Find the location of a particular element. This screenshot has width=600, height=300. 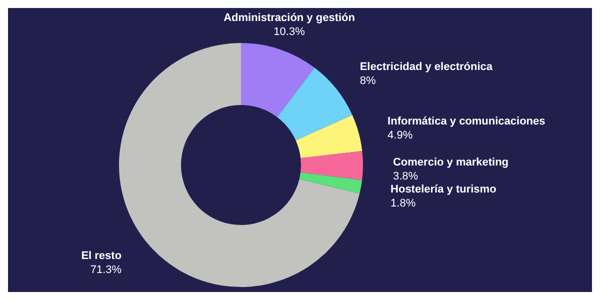

data-label: 8% is located at coordinates (368, 81).